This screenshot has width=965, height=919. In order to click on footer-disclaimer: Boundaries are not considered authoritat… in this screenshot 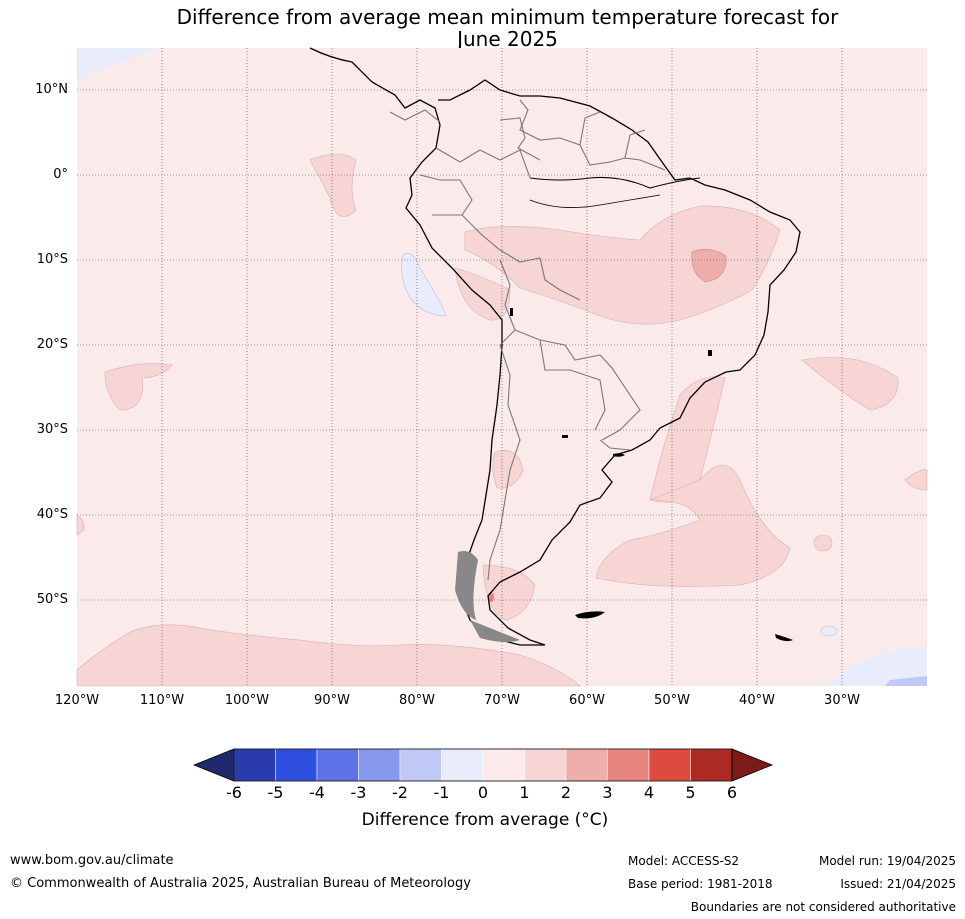, I will do `click(823, 907)`.